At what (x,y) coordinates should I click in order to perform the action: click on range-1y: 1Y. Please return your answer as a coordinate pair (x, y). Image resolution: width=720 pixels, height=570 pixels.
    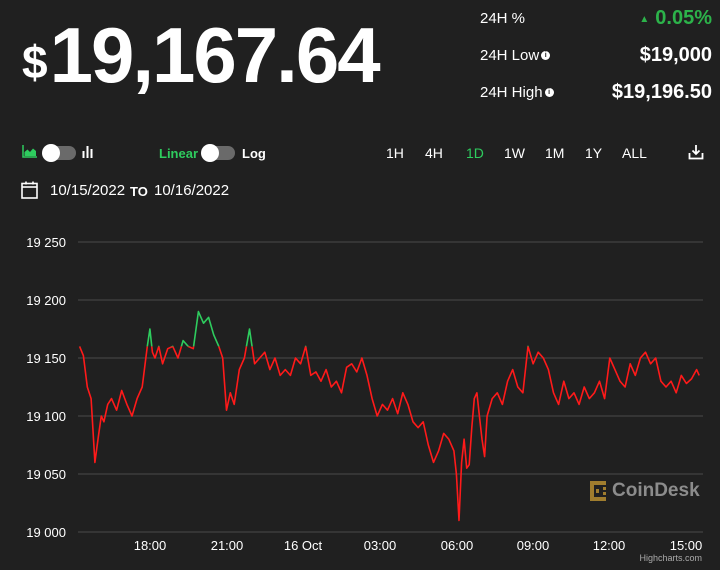
    Looking at the image, I should click on (594, 153).